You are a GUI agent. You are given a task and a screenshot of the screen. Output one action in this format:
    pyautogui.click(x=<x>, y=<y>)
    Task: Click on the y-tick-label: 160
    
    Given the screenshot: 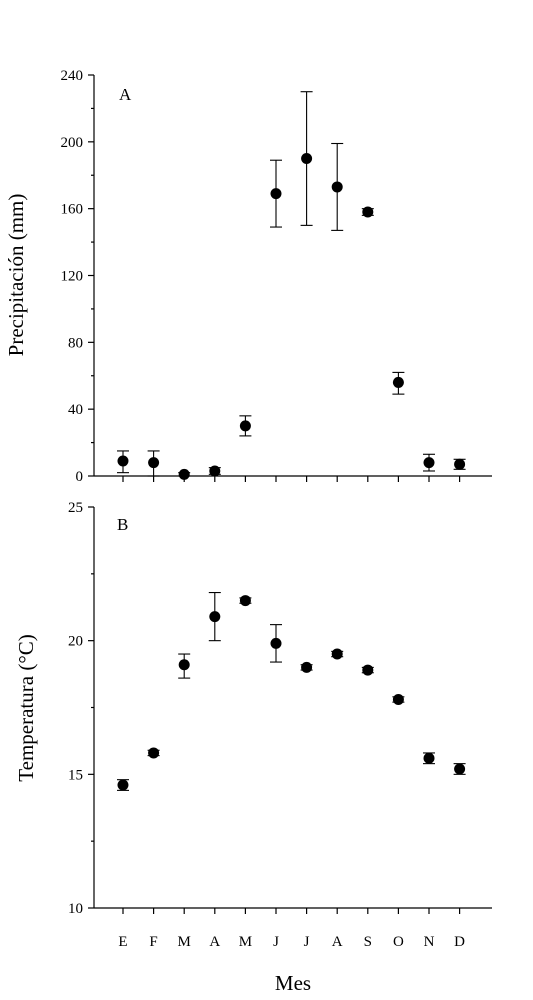 What is the action you would take?
    pyautogui.click(x=72, y=210)
    